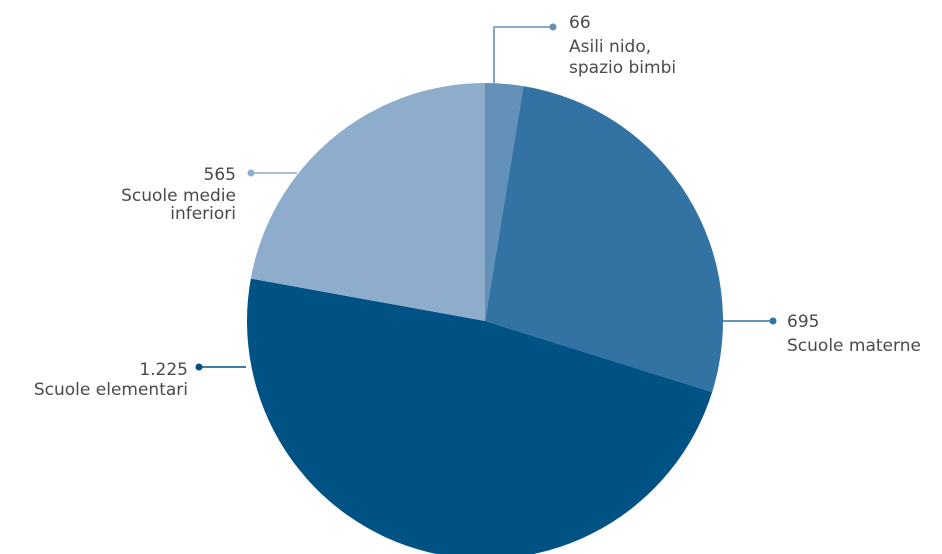 The width and height of the screenshot is (942, 554). Describe the element at coordinates (523, 54) in the screenshot. I see `leader-line` at that location.